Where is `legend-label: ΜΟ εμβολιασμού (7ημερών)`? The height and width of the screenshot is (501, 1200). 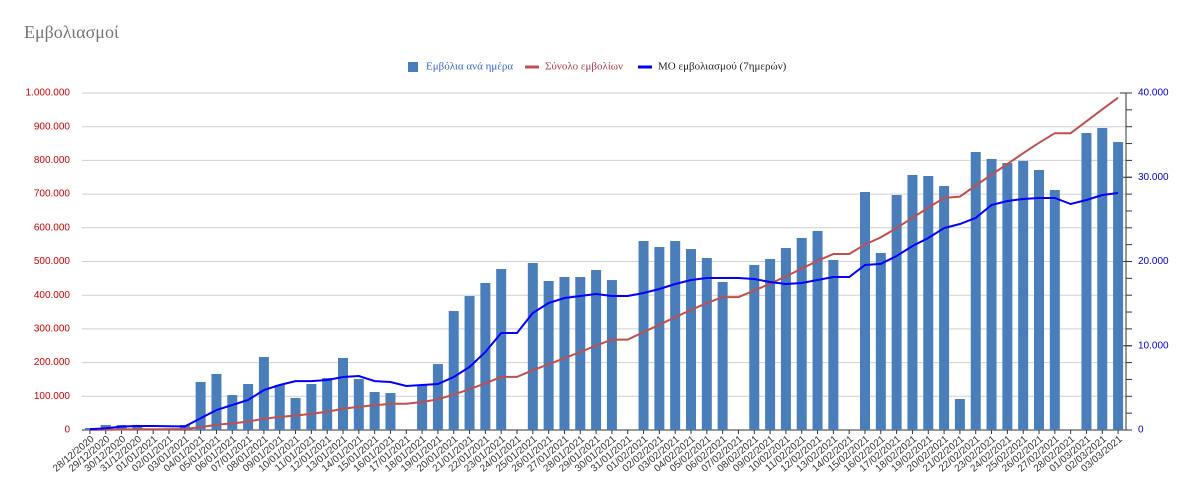
legend-label: ΜΟ εμβολιασμού (7ημερών) is located at coordinates (722, 67).